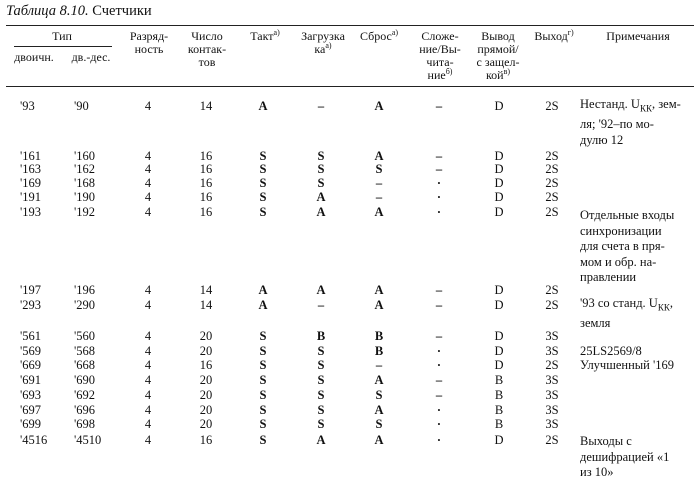  Describe the element at coordinates (328, 45) in the screenshot. I see `header-load-footnote: а)` at that location.